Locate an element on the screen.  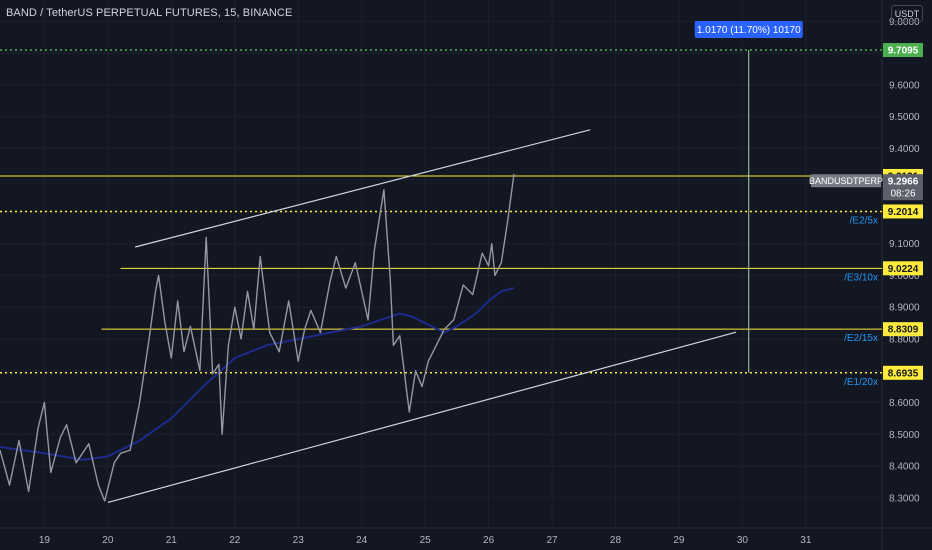
time-tick-2: 21 is located at coordinates (172, 540).